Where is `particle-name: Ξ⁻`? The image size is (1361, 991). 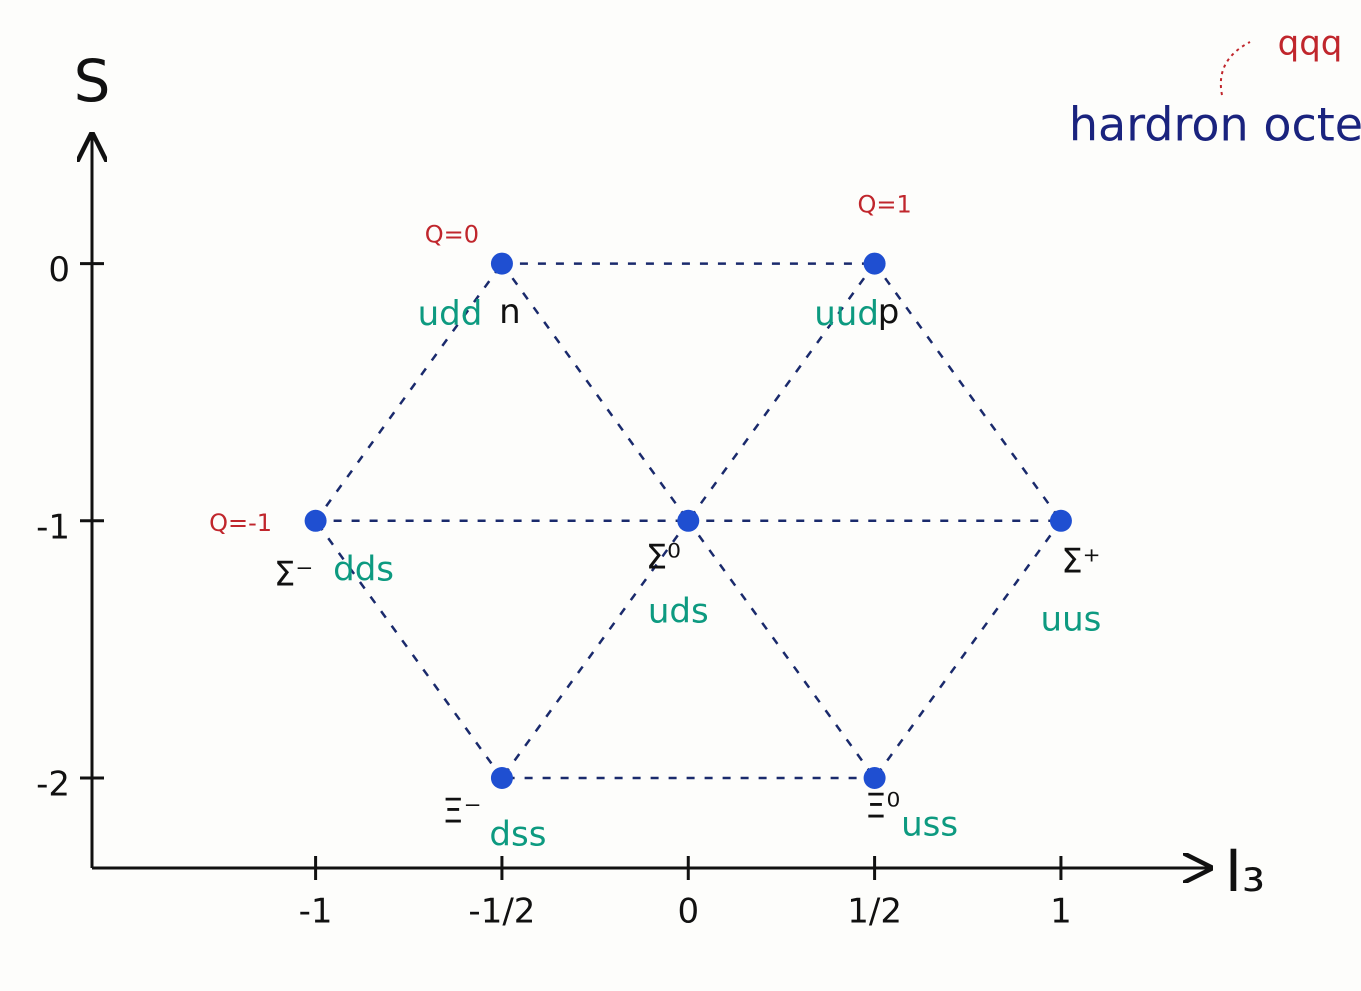 particle-name: Ξ⁻ is located at coordinates (461, 811).